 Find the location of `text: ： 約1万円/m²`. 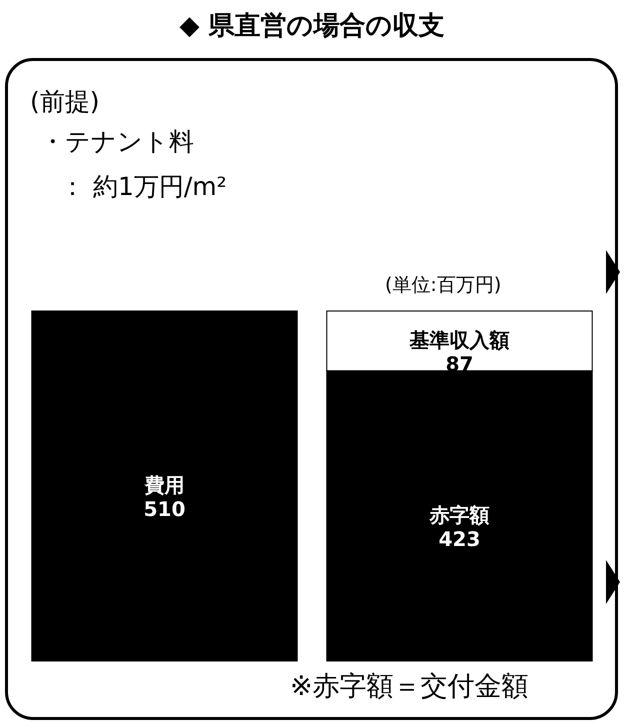

text: ： 約1万円/m² is located at coordinates (143, 187).